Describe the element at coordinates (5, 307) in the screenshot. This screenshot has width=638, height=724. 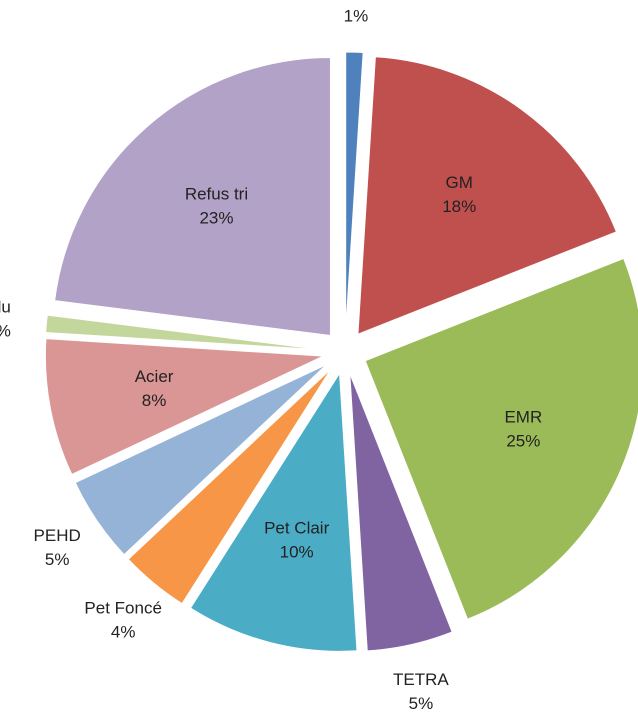
I see `slice-label: Alu` at that location.